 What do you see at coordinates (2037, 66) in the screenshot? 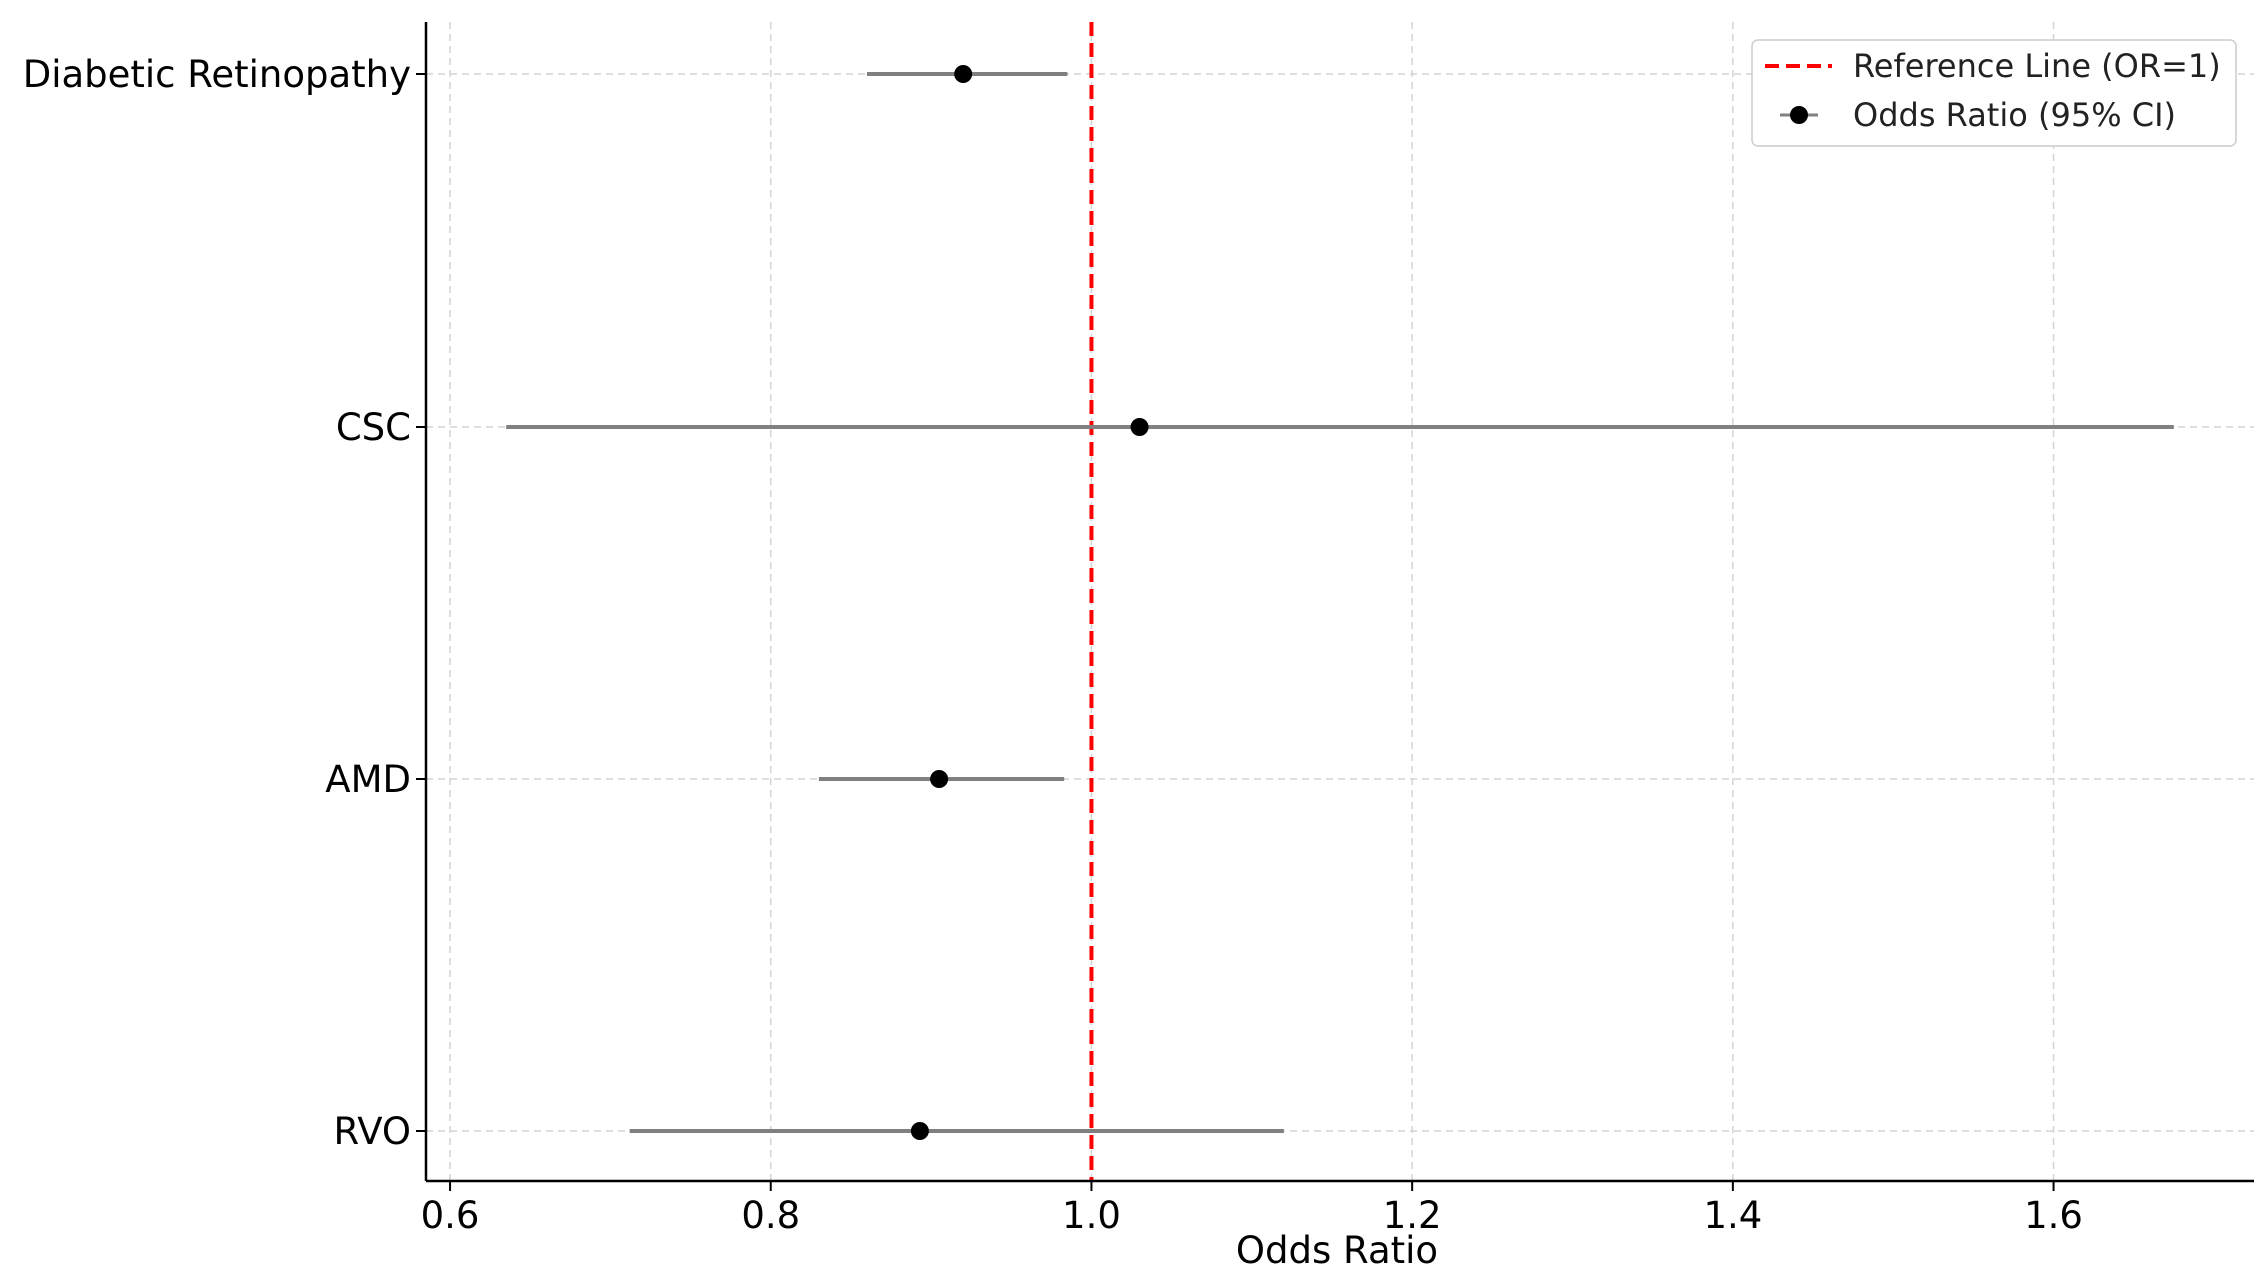
I see `legend-reference-label: Reference Line (OR=1)` at bounding box center [2037, 66].